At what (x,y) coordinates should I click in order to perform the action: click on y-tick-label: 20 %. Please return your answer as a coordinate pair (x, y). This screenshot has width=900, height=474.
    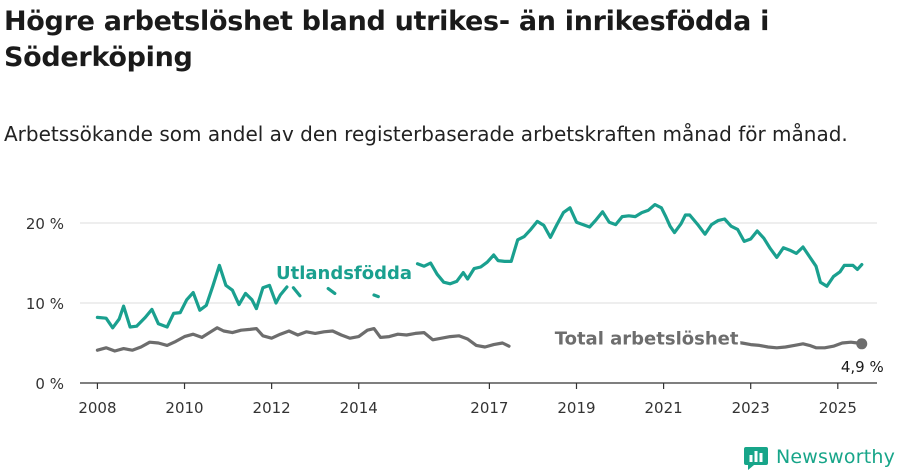
    Looking at the image, I should click on (45, 224).